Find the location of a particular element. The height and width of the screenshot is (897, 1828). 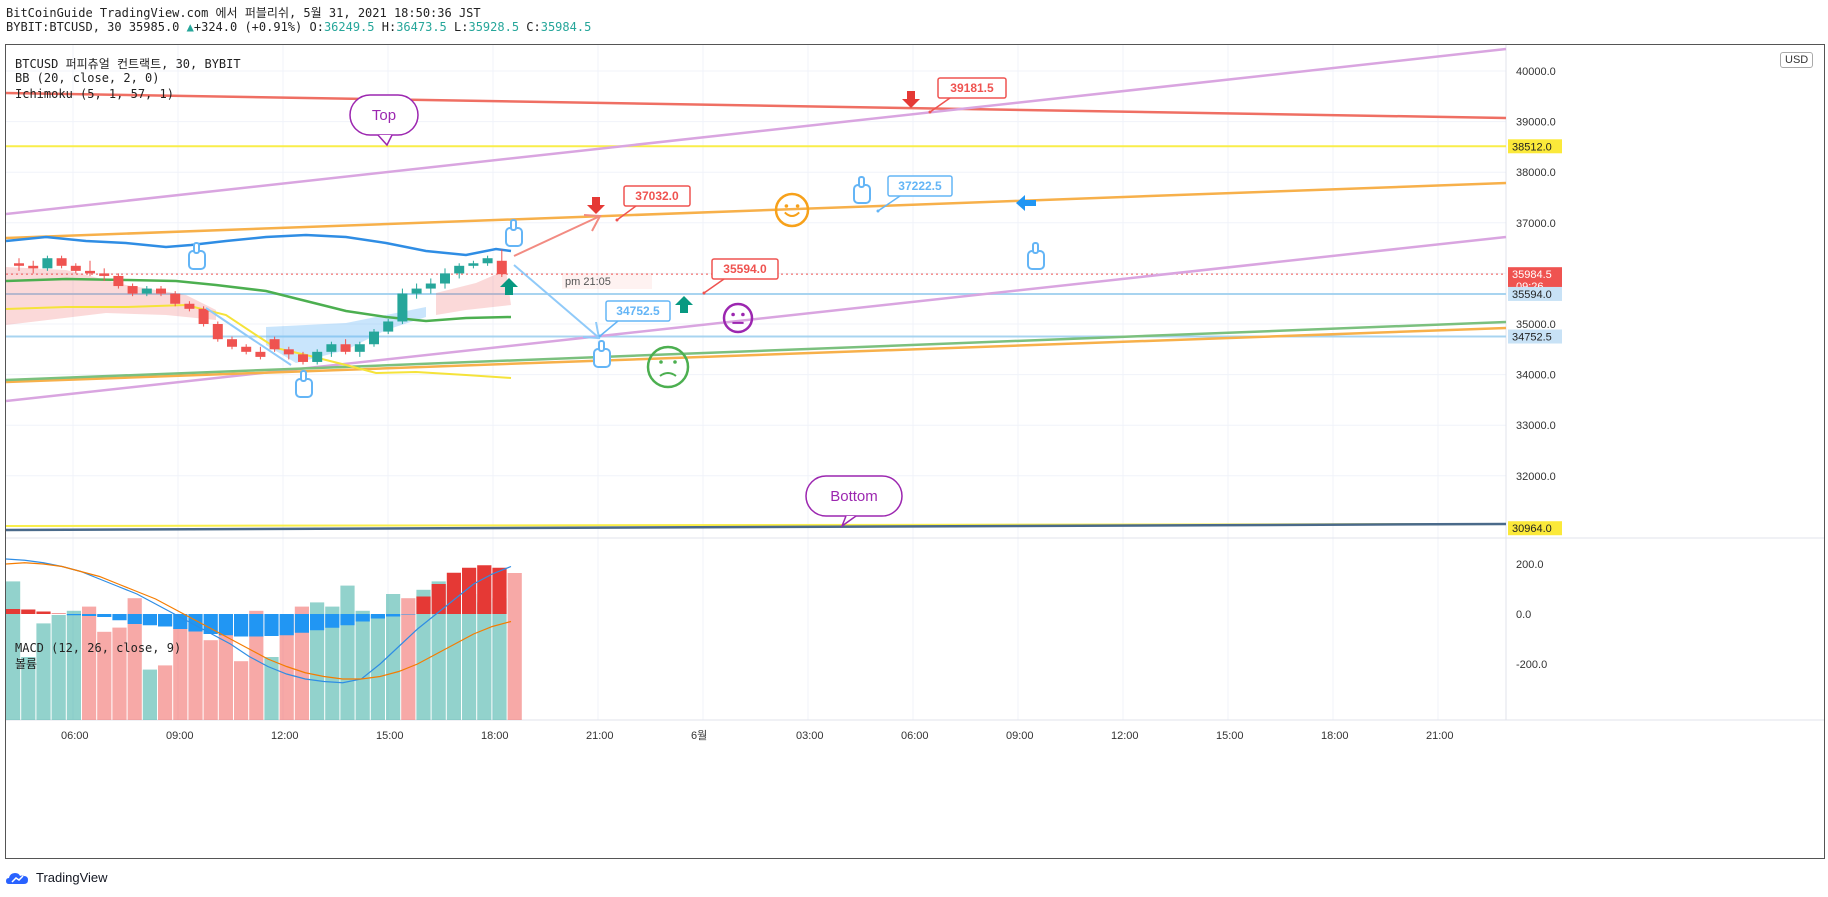

callout-39181-box is located at coordinates (972, 88).